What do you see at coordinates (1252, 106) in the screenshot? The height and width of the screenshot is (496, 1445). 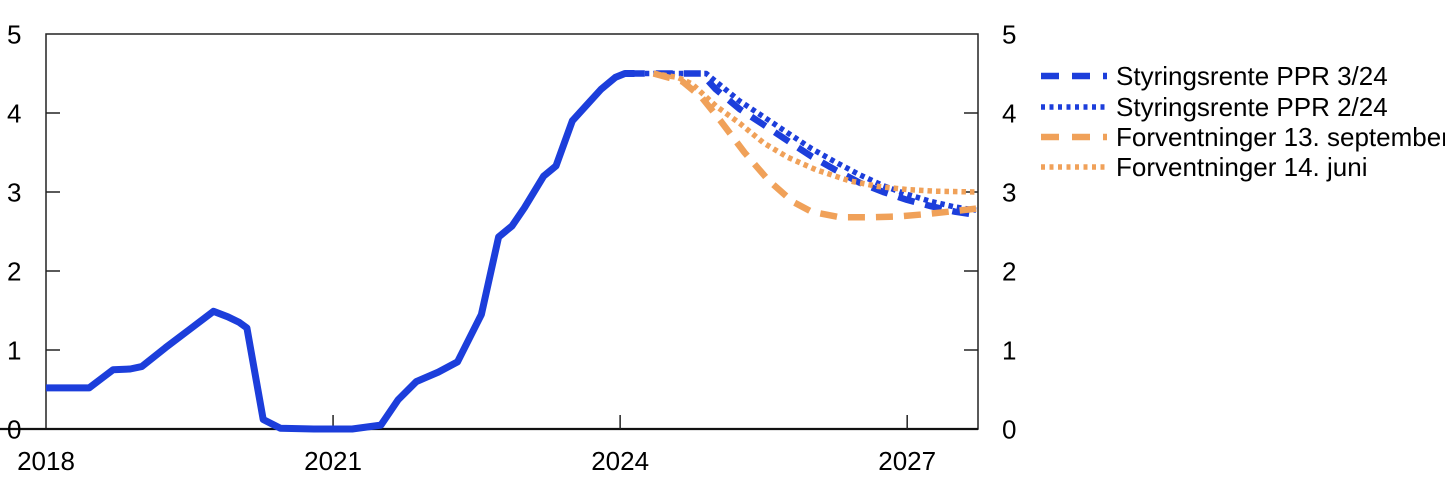 I see `legend-label: Styringsrente PPR 2/24` at bounding box center [1252, 106].